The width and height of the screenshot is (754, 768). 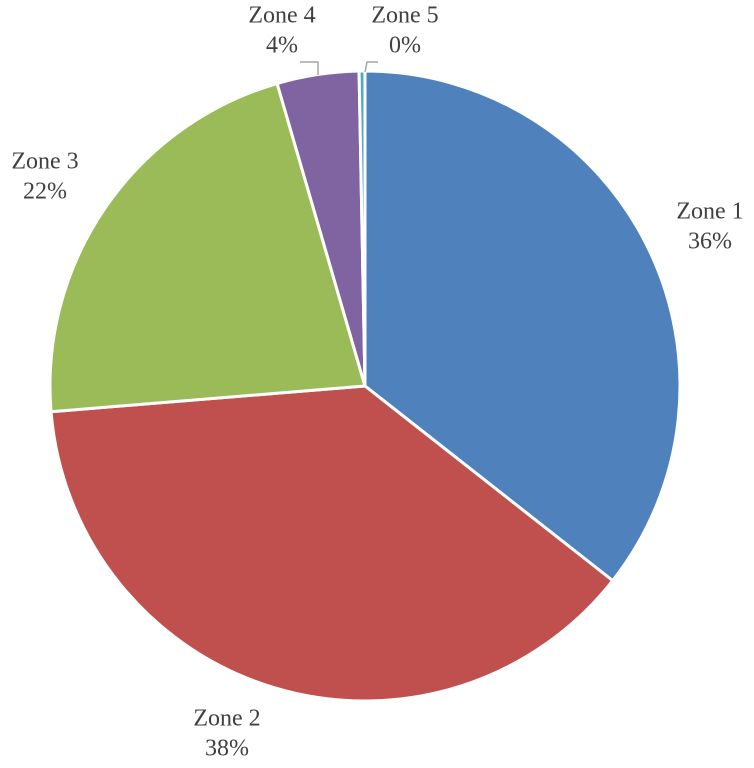 What do you see at coordinates (281, 16) in the screenshot?
I see `slice-label: Zone 4` at bounding box center [281, 16].